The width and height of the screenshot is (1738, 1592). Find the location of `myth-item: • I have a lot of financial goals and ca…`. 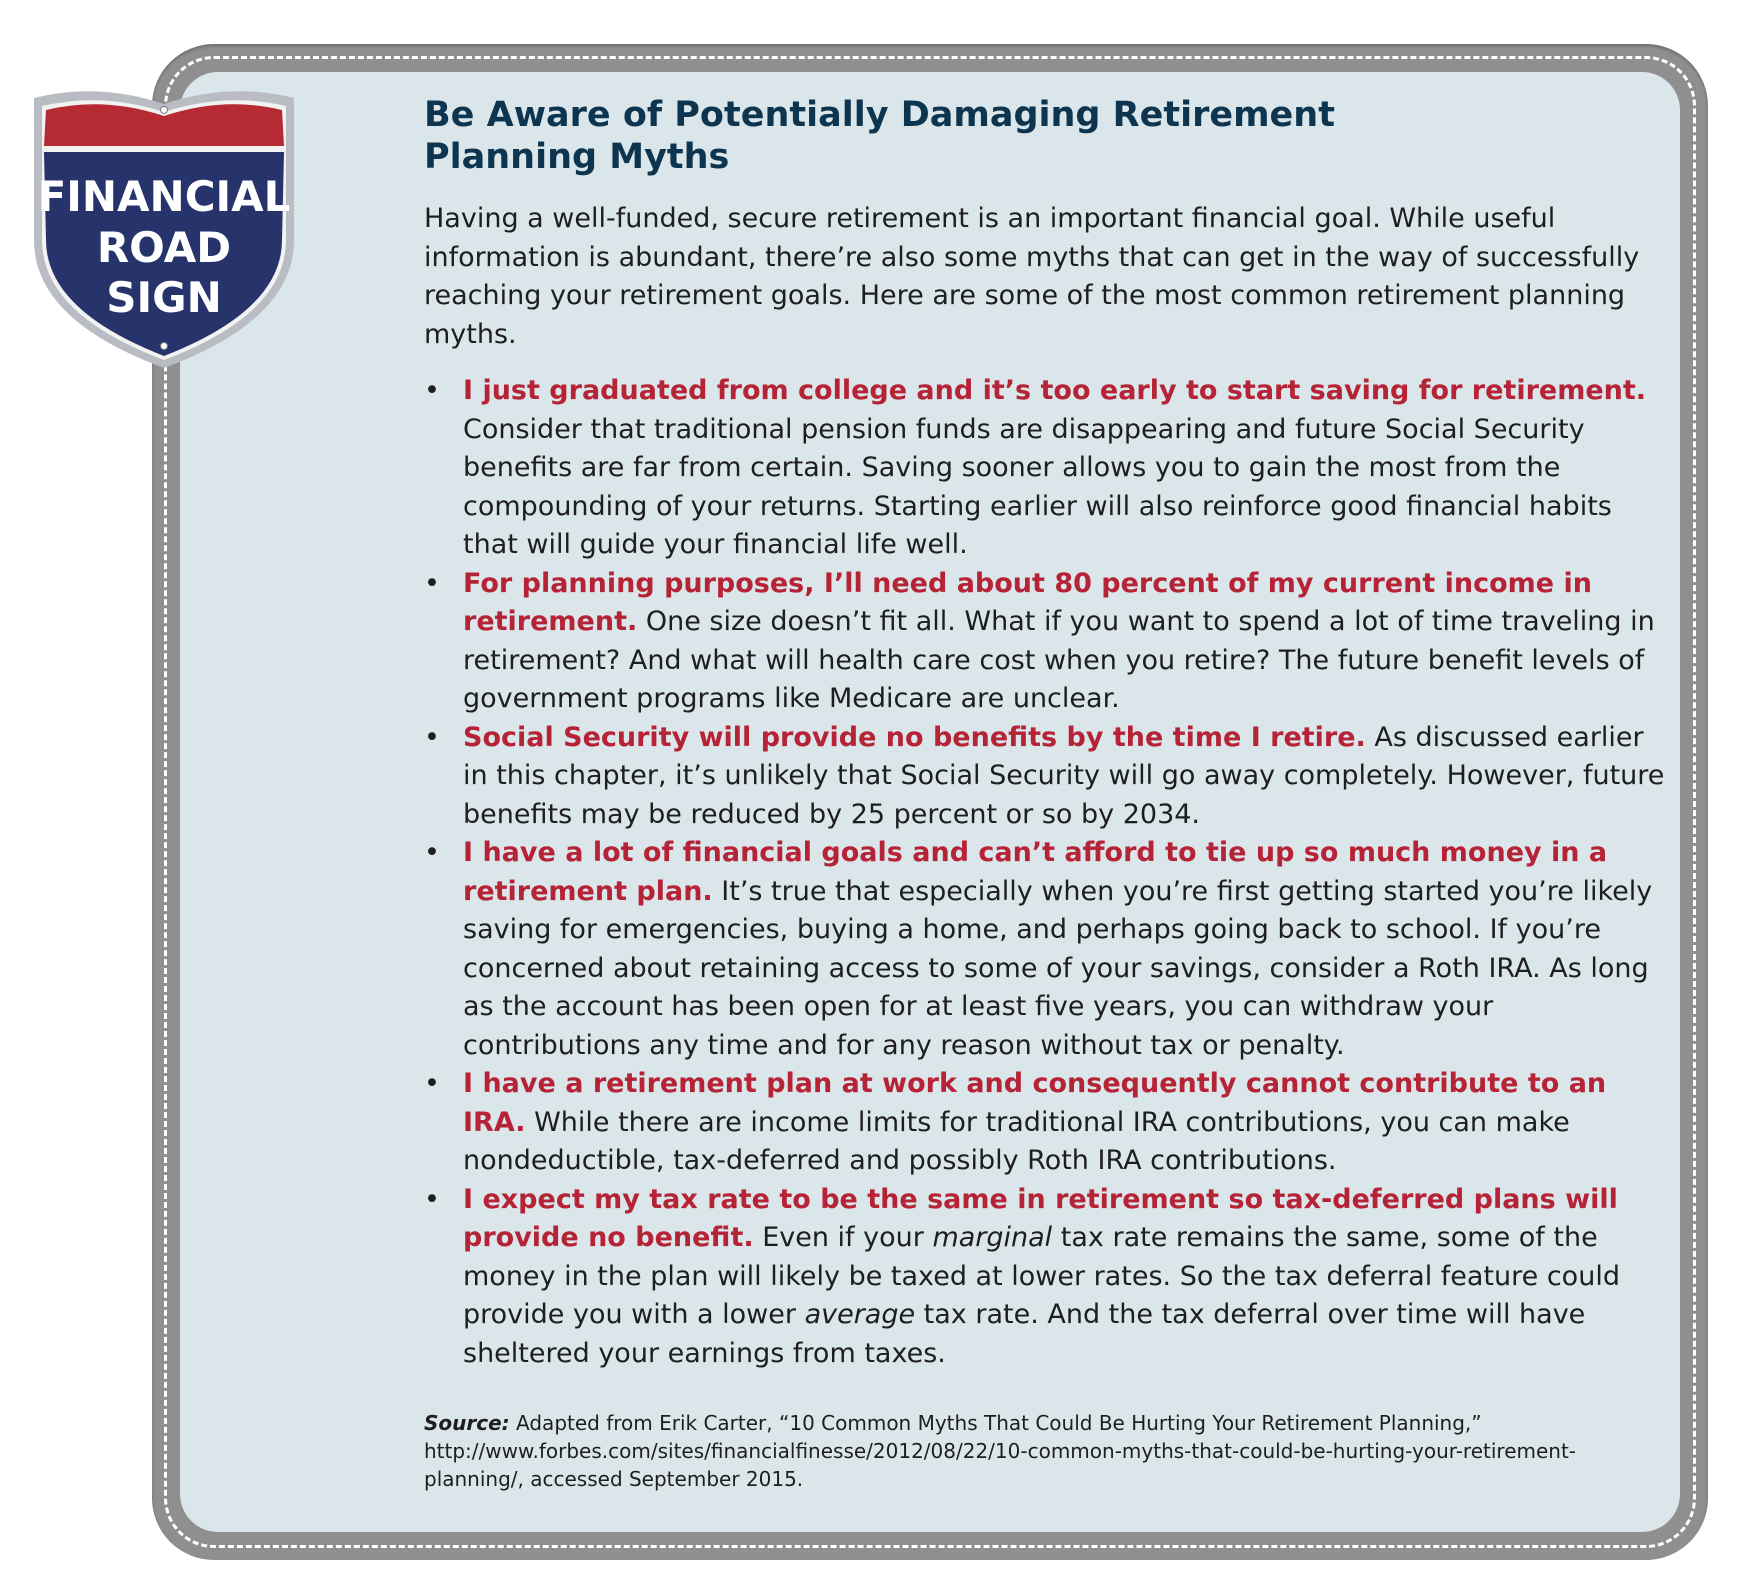

myth-item: • I have a lot of financial goals and ca… is located at coordinates (1046, 949).